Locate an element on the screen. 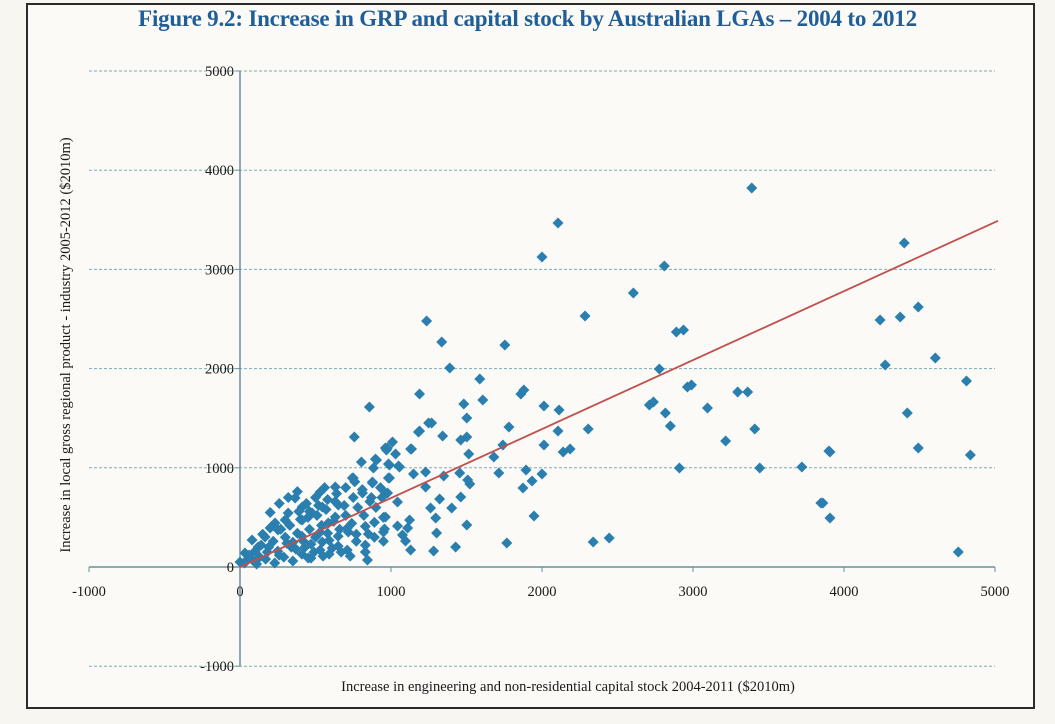 The image size is (1055, 724). x-tick-label: 1000 is located at coordinates (391, 592).